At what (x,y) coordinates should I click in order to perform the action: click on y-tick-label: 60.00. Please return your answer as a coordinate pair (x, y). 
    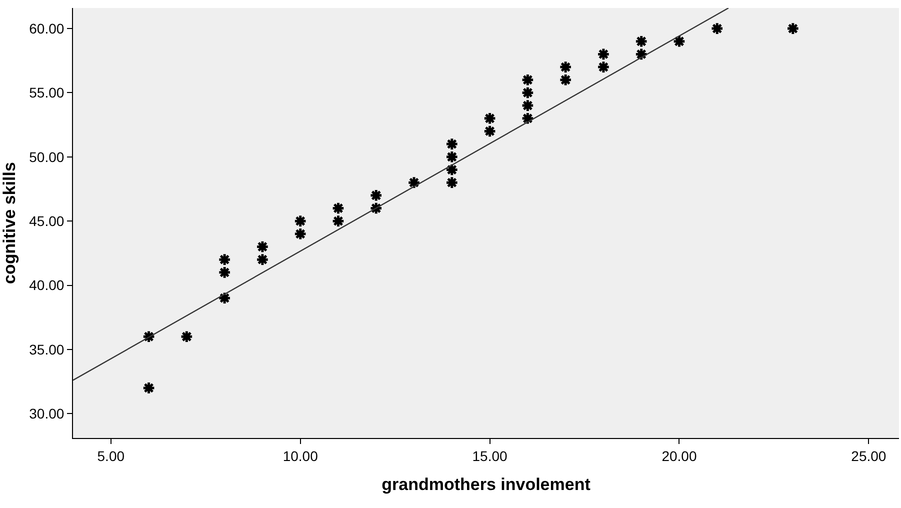
    Looking at the image, I should click on (46, 28).